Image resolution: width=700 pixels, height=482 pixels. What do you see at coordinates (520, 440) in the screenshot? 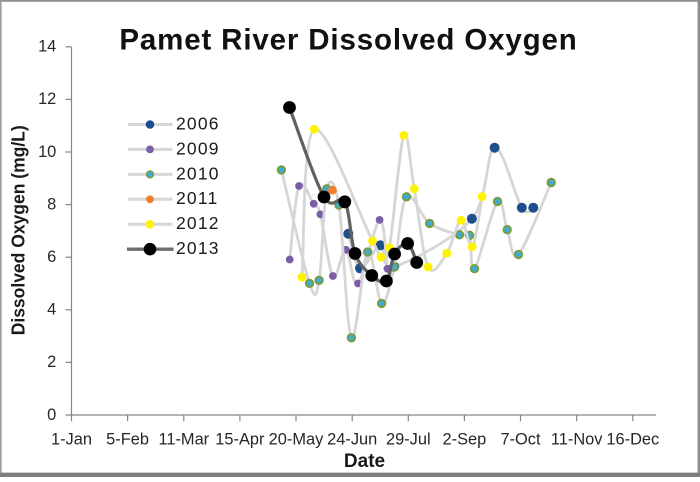
I see `svg-text: 7-Oct` at bounding box center [520, 440].